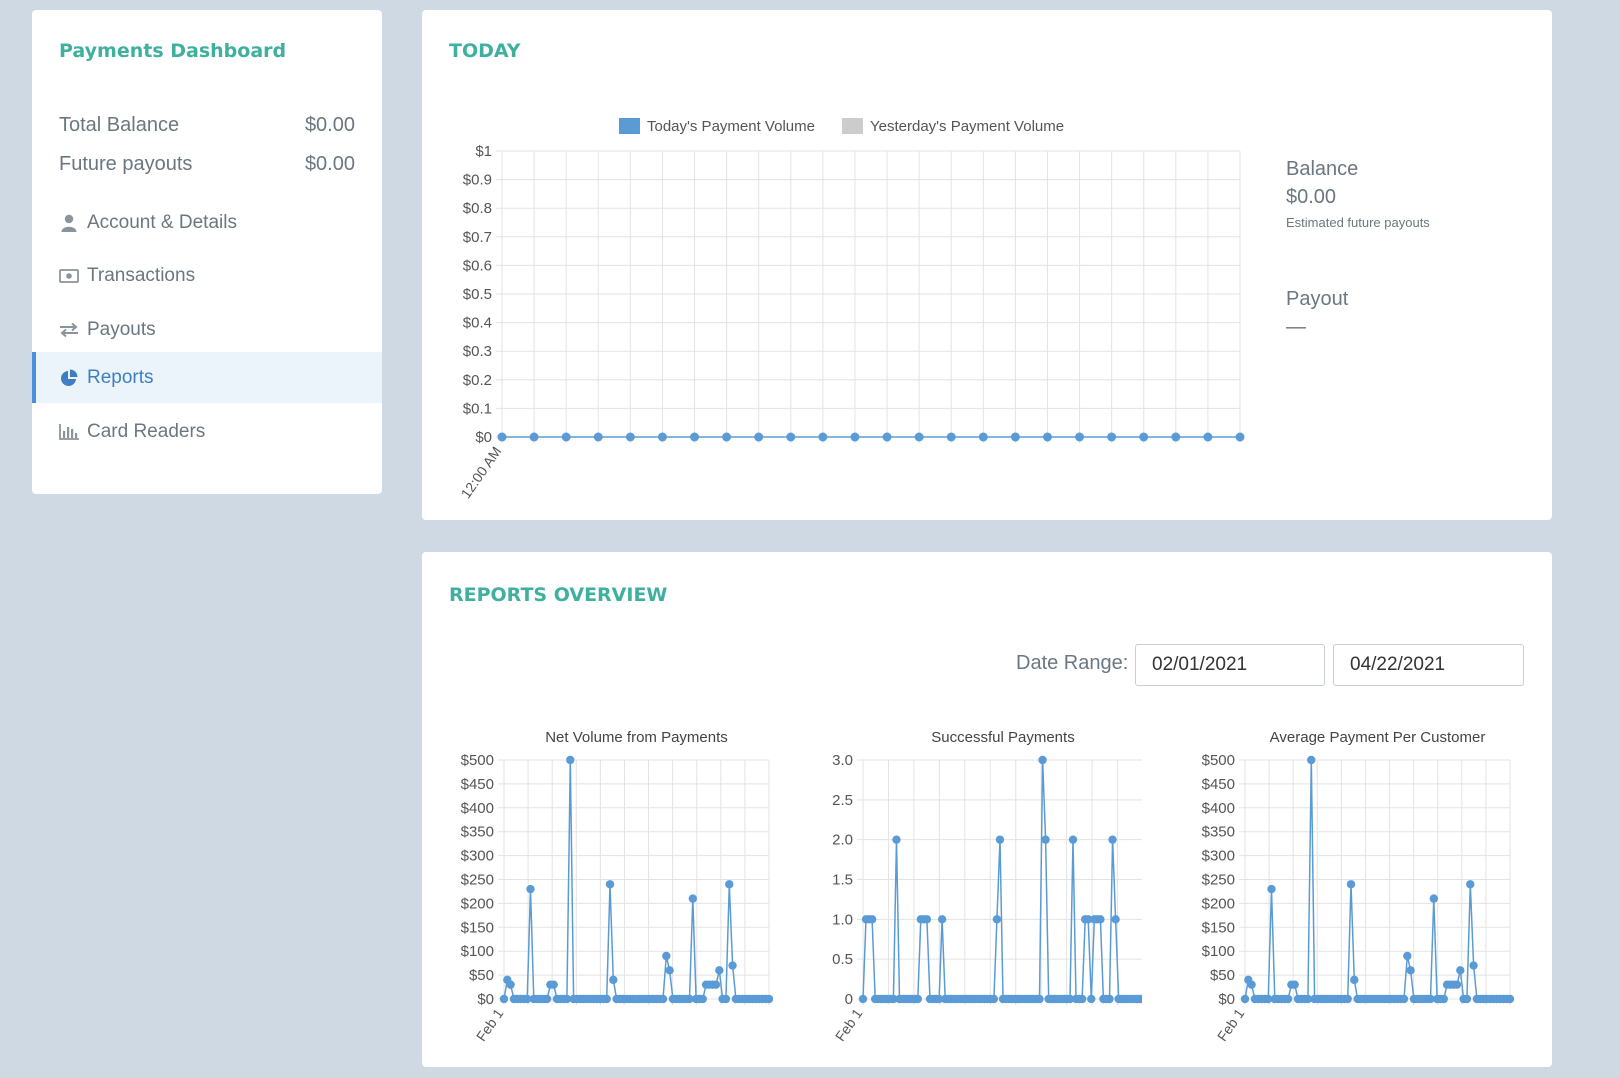 Image resolution: width=1620 pixels, height=1078 pixels. What do you see at coordinates (126, 164) in the screenshot?
I see `future-payouts-label: Future payouts` at bounding box center [126, 164].